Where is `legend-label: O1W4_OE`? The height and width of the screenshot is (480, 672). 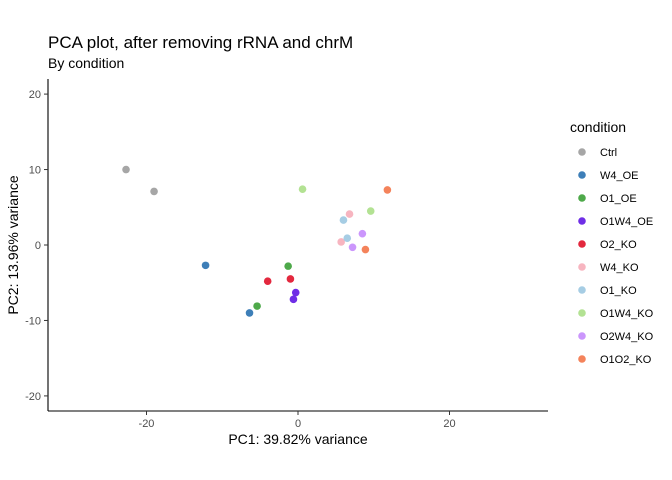
legend-label: O1W4_OE is located at coordinates (626, 222).